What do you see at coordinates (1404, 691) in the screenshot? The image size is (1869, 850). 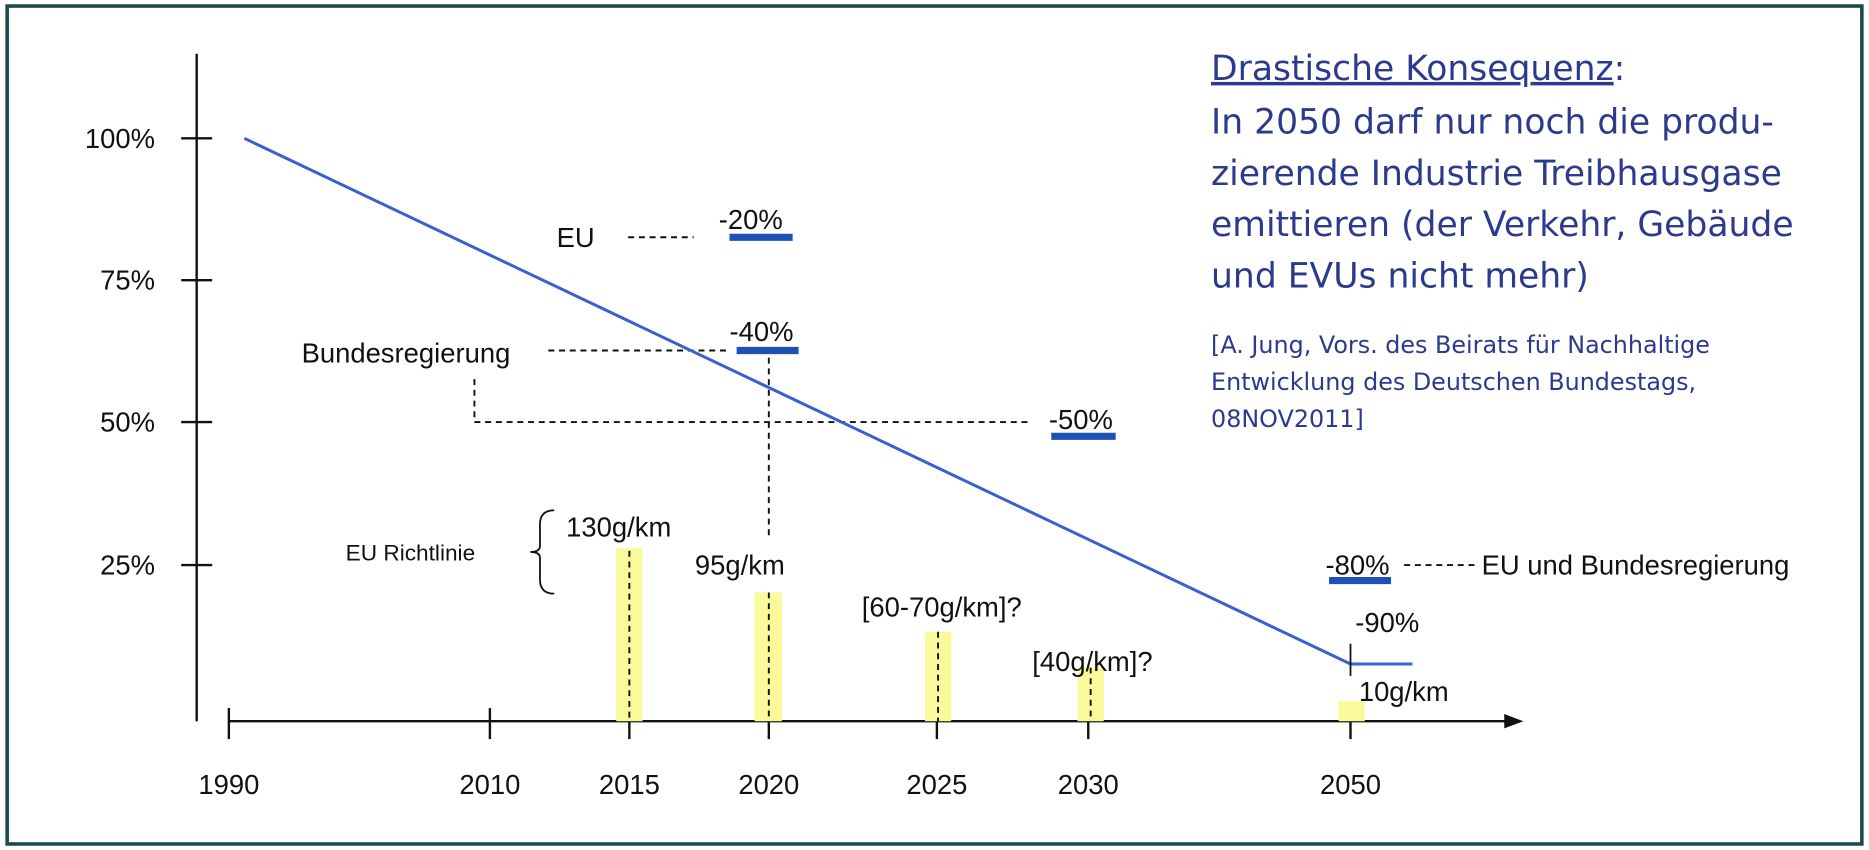 I see `bar-label: 10g/km` at bounding box center [1404, 691].